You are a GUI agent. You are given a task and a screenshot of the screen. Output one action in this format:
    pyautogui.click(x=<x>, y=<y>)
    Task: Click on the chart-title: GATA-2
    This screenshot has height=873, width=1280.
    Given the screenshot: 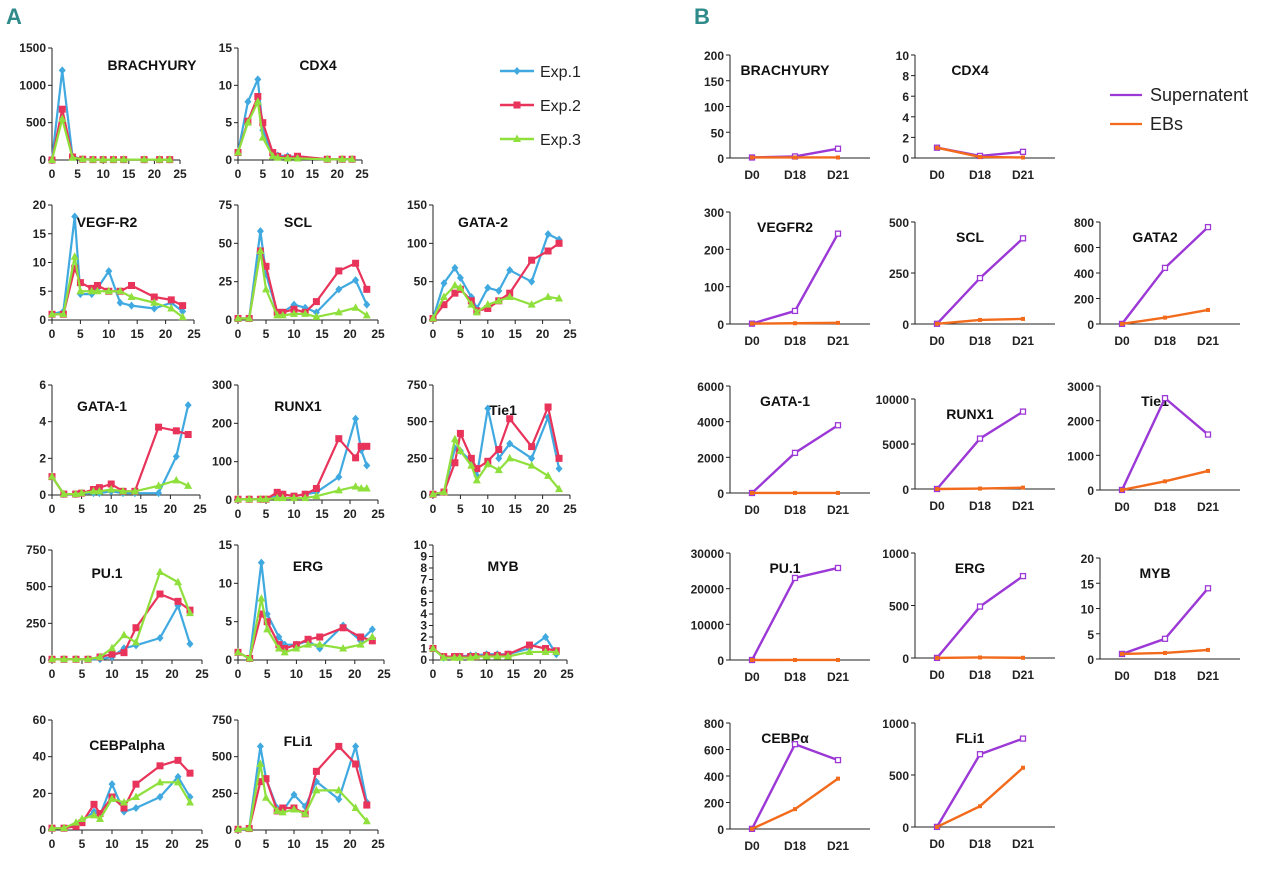 What is the action you would take?
    pyautogui.click(x=483, y=222)
    